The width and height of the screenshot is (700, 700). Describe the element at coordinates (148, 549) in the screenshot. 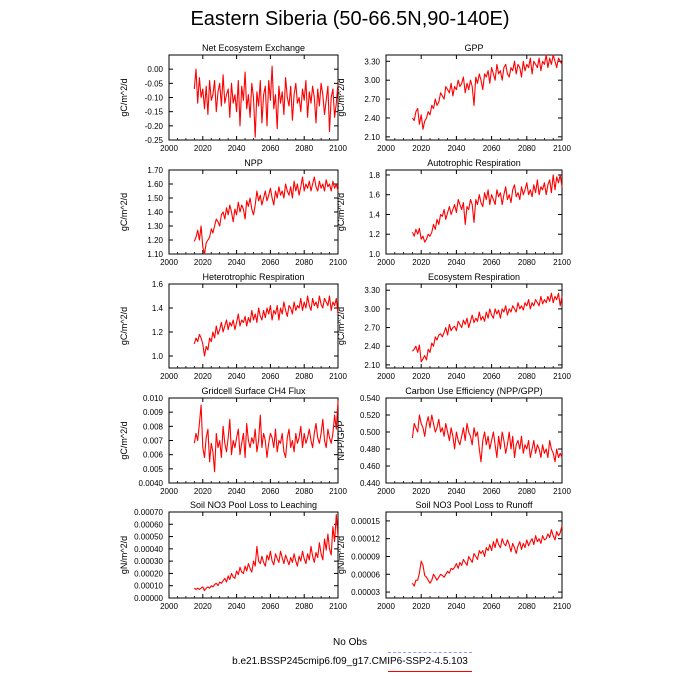

I see `y-tick-label: 0.00040` at that location.